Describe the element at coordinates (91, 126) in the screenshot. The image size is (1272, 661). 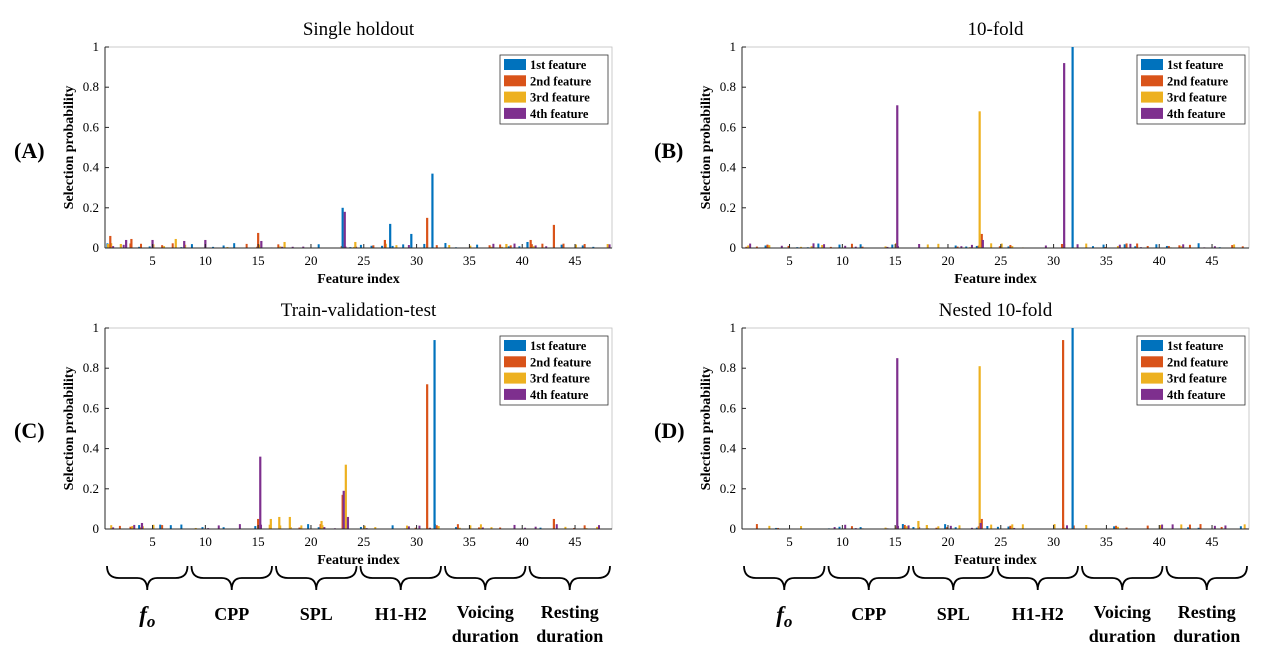
I see `y-tick-label: 0.6` at that location.